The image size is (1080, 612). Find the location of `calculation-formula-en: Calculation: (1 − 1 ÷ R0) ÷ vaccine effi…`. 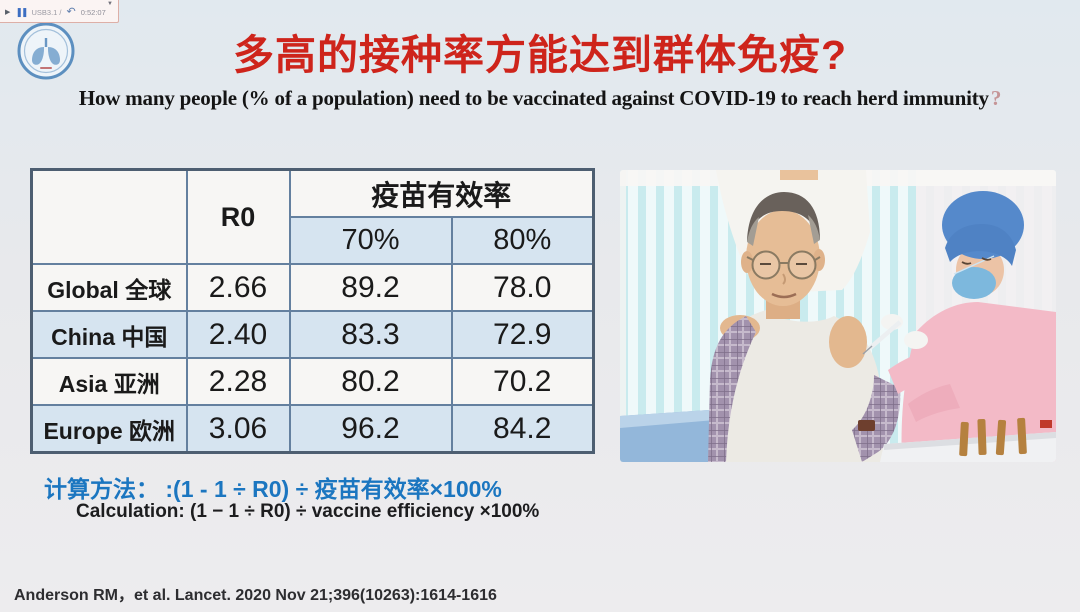

calculation-formula-en: Calculation: (1 − 1 ÷ R0) ÷ vaccine effi… is located at coordinates (308, 511).